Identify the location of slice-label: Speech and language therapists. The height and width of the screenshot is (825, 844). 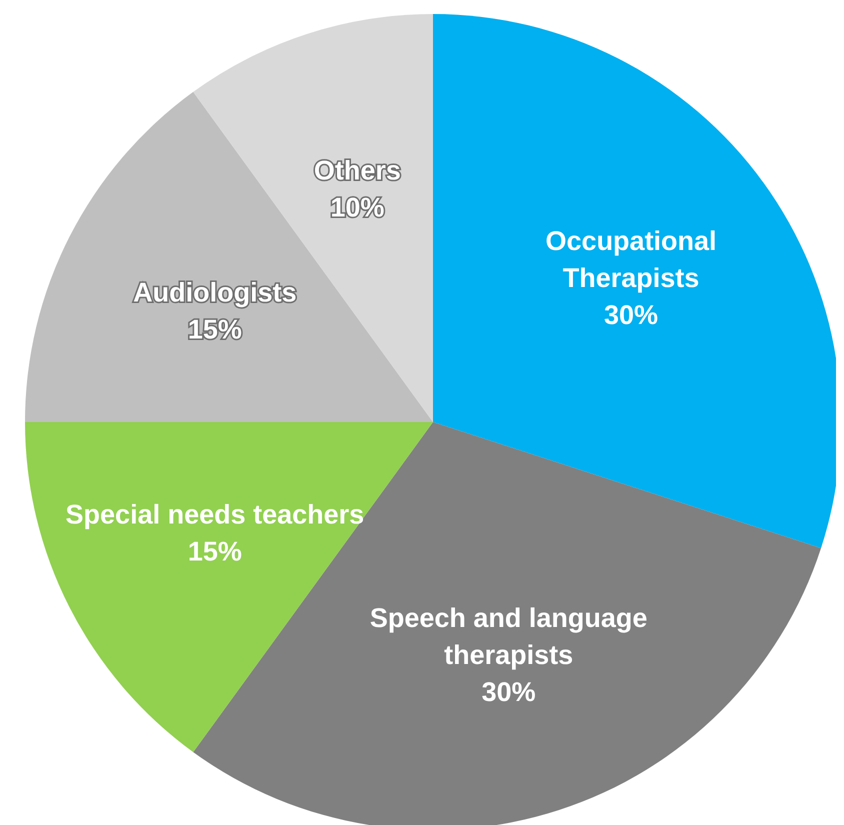
(509, 636).